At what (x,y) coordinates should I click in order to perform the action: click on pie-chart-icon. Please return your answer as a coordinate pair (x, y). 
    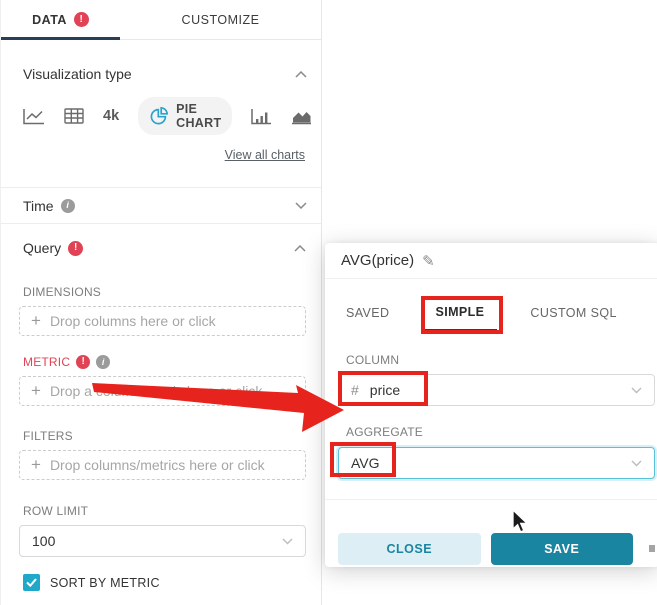
    Looking at the image, I should click on (159, 116).